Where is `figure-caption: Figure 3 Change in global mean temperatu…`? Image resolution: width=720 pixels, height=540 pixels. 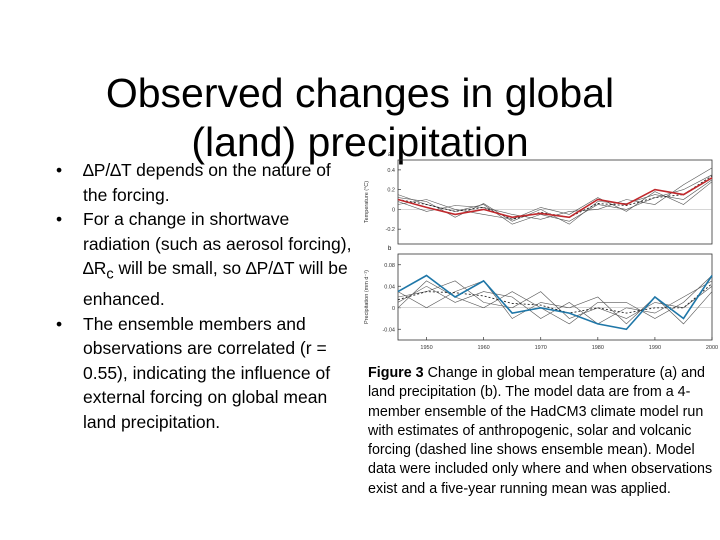 figure-caption: Figure 3 Change in global mean temperatu… is located at coordinates (542, 431).